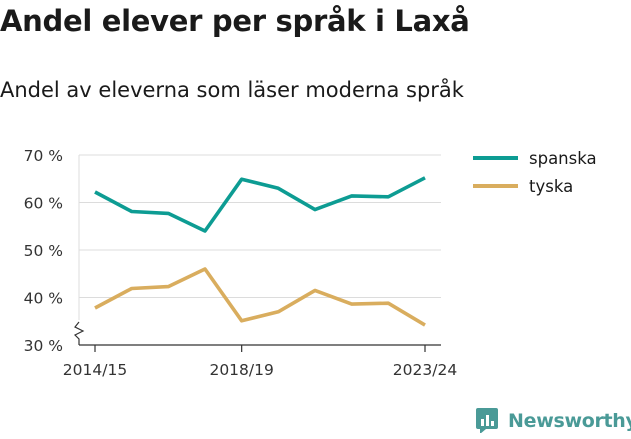 Image resolution: width=631 pixels, height=439 pixels. What do you see at coordinates (79, 333) in the screenshot?
I see `y-axis-break-marker` at bounding box center [79, 333].